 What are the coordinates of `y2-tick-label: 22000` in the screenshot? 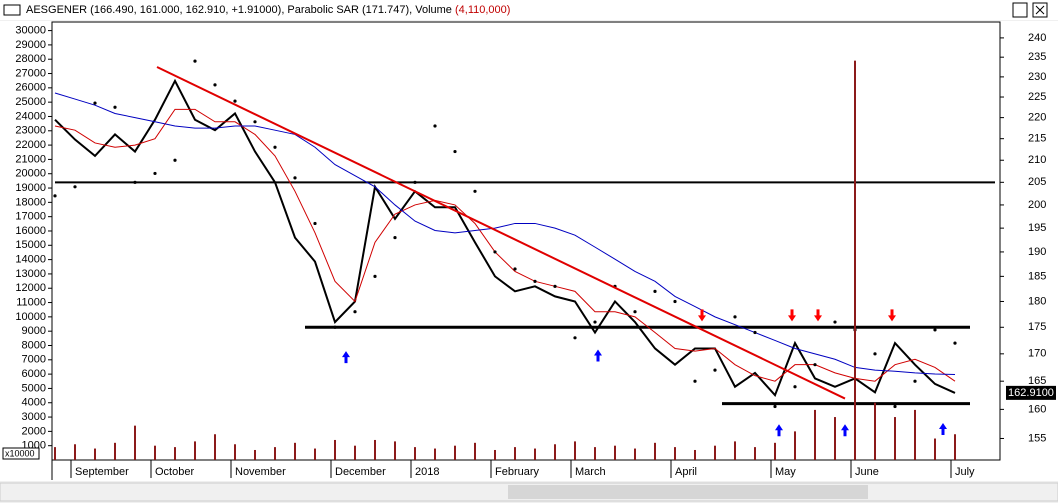 It's located at (30, 145).